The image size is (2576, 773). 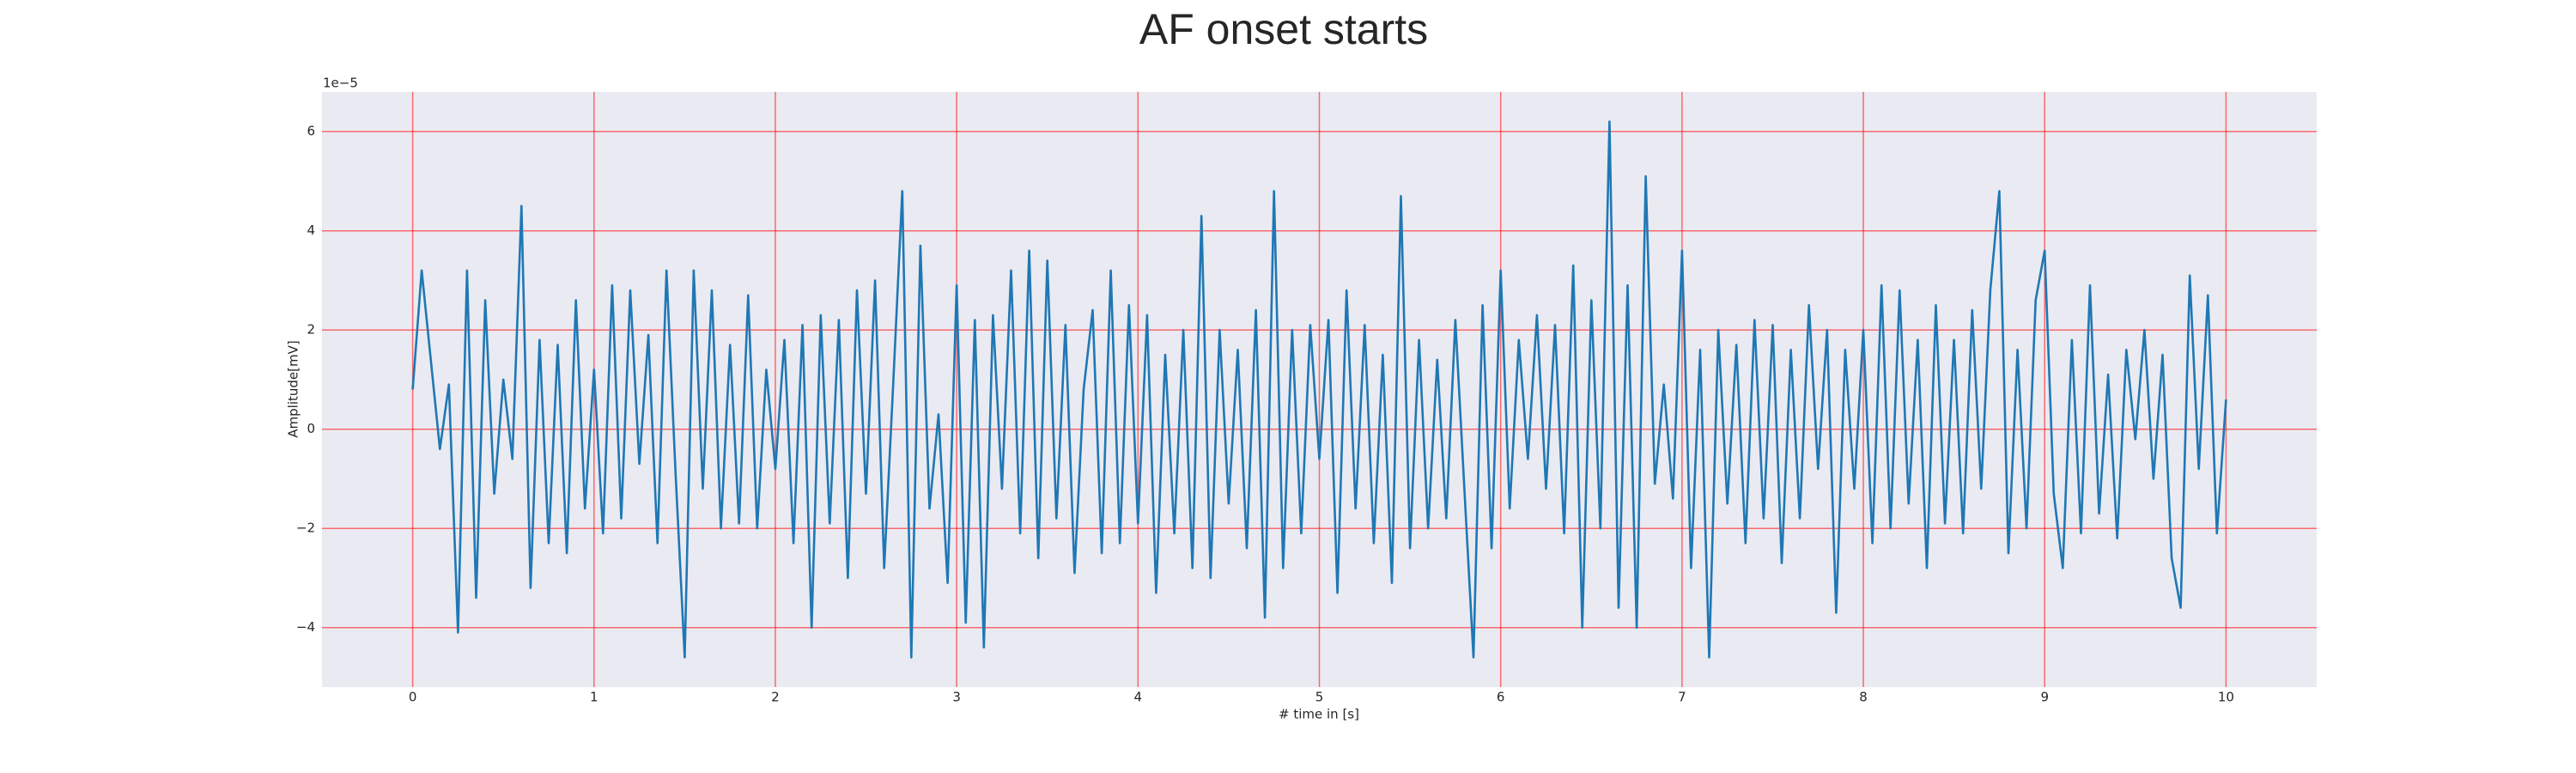 I want to click on x-tick-label: 0, so click(x=413, y=697).